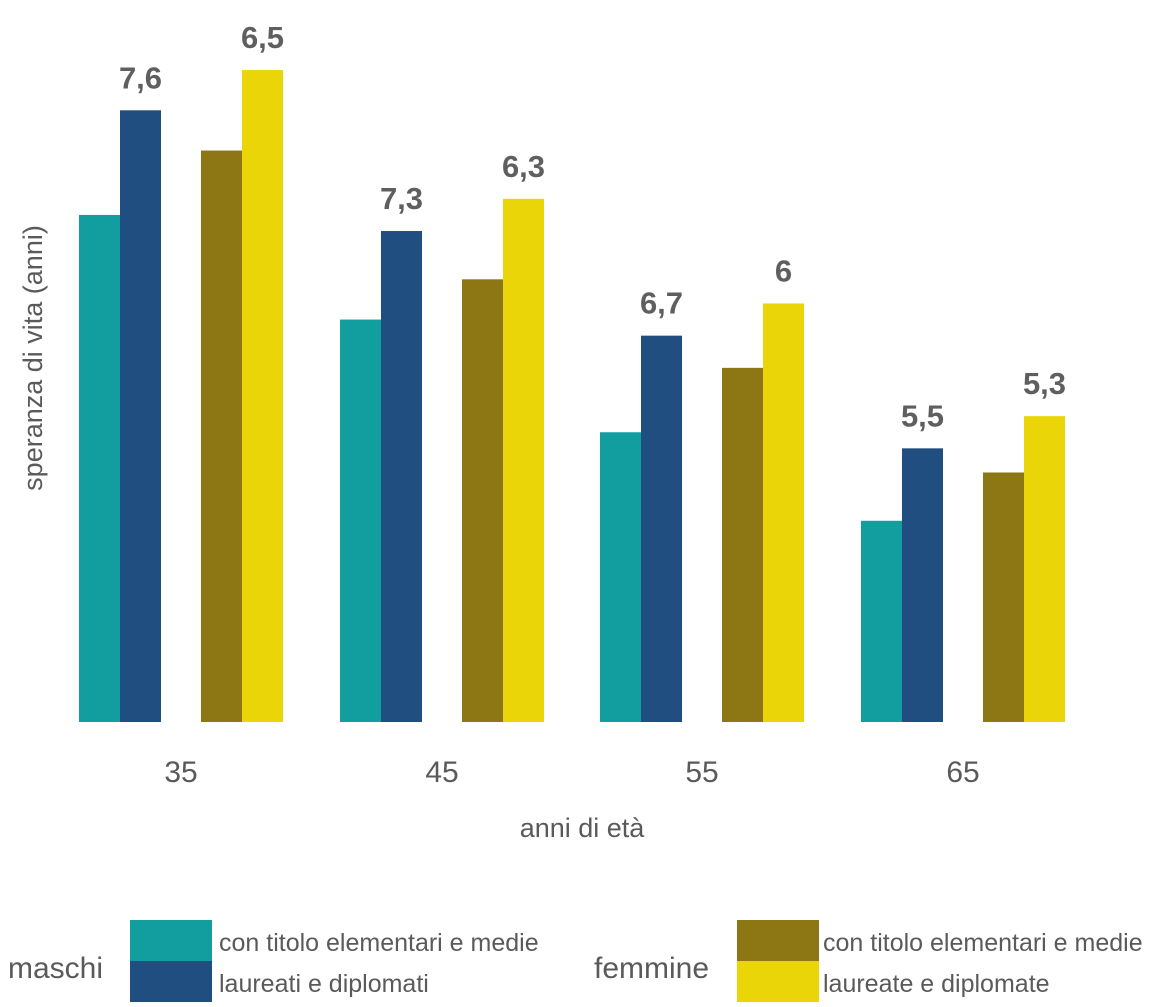  Describe the element at coordinates (651, 968) in the screenshot. I see `legend-group-femmine: femmine` at that location.